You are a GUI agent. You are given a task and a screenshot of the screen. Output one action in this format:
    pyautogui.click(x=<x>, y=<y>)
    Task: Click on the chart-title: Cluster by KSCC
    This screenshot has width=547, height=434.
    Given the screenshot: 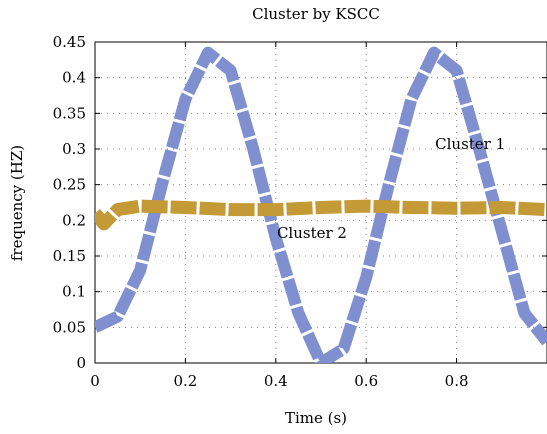 What is the action you would take?
    pyautogui.click(x=316, y=14)
    